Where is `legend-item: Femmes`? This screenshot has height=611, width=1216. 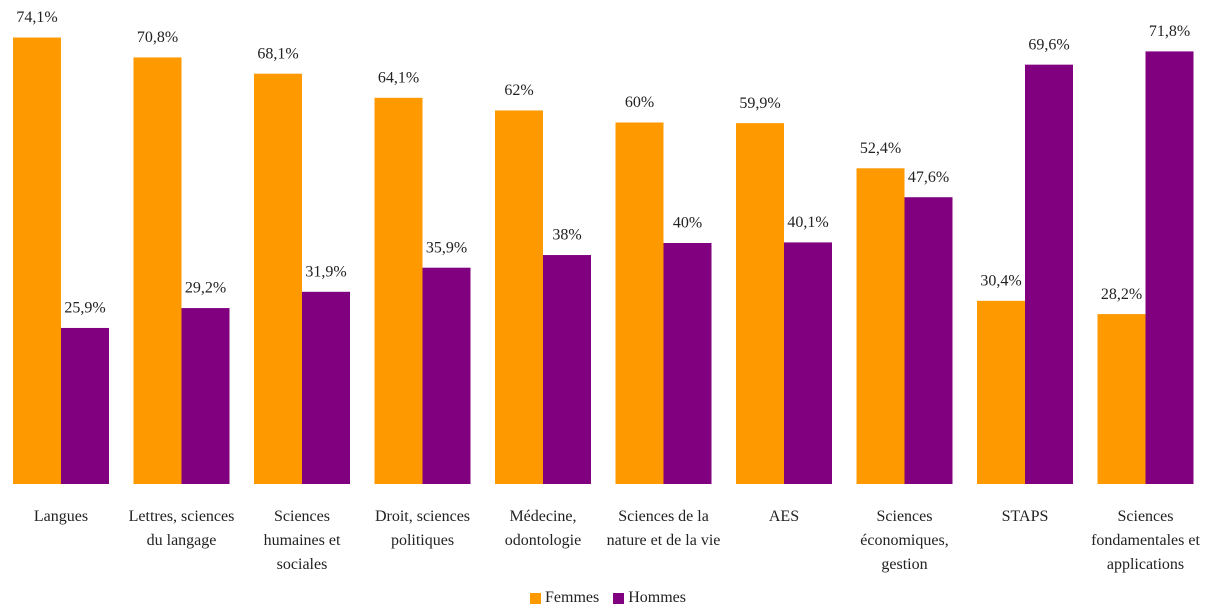 legend-item: Femmes is located at coordinates (564, 598).